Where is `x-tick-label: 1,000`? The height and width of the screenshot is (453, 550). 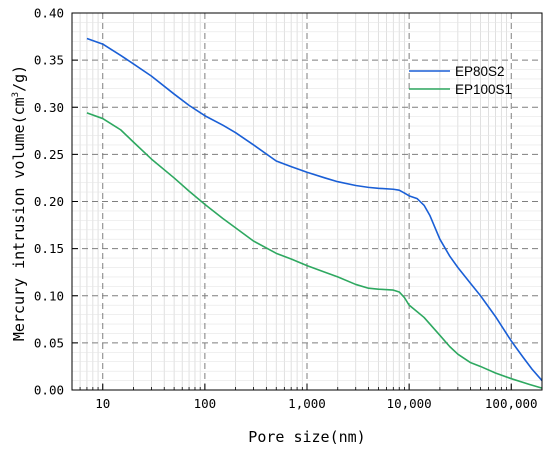 x-tick-label: 1,000 is located at coordinates (307, 403).